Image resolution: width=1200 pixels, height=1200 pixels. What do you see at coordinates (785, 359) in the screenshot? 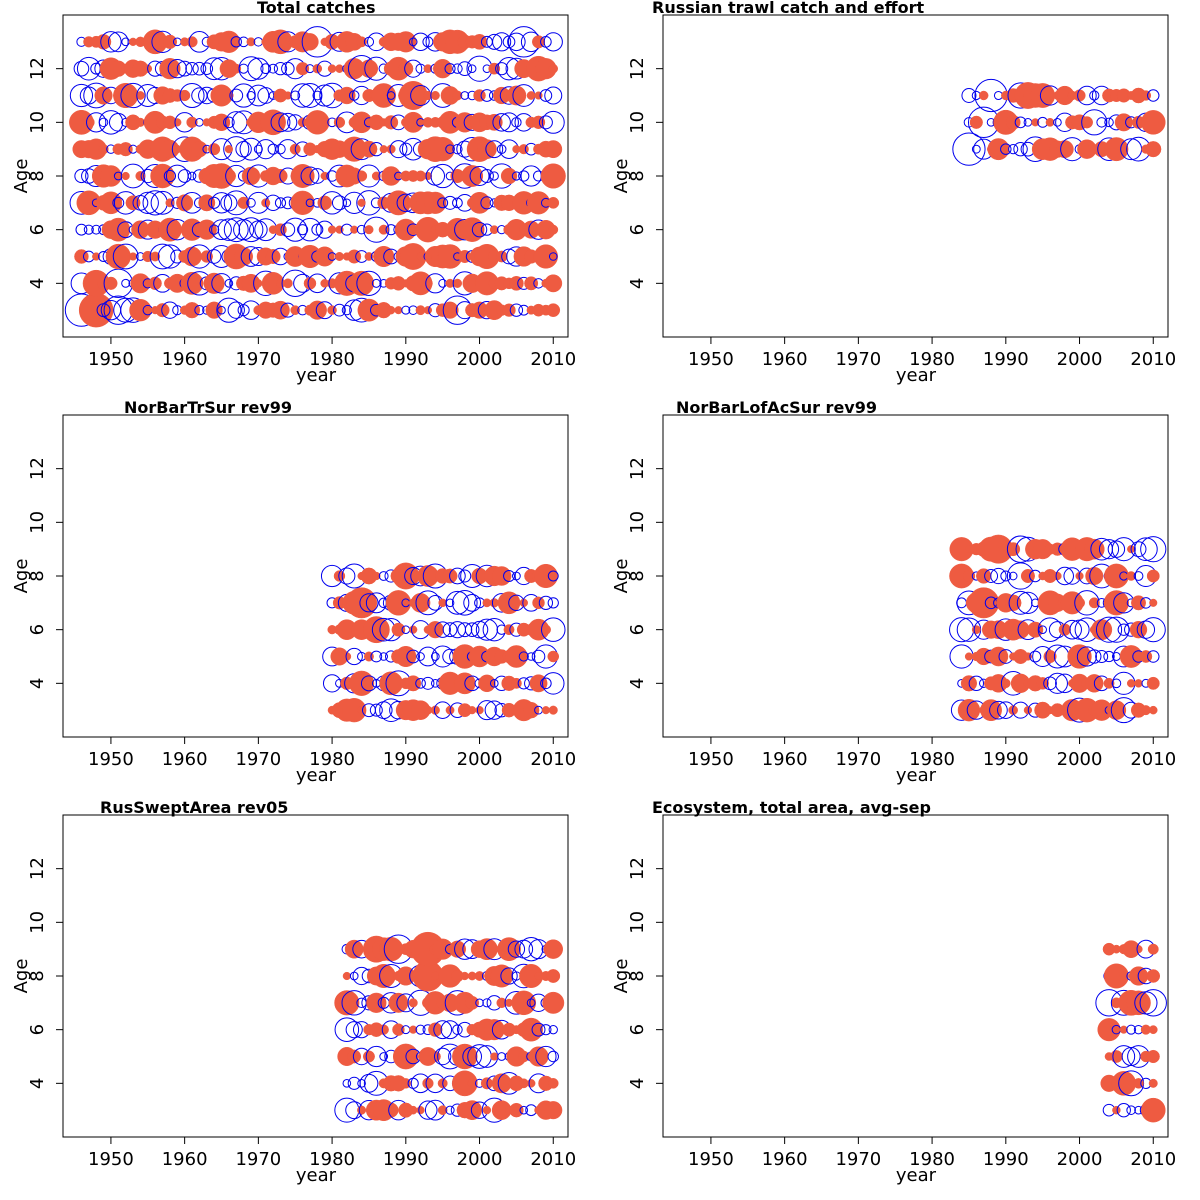
I see `x-tick-label: 1960` at bounding box center [785, 359].